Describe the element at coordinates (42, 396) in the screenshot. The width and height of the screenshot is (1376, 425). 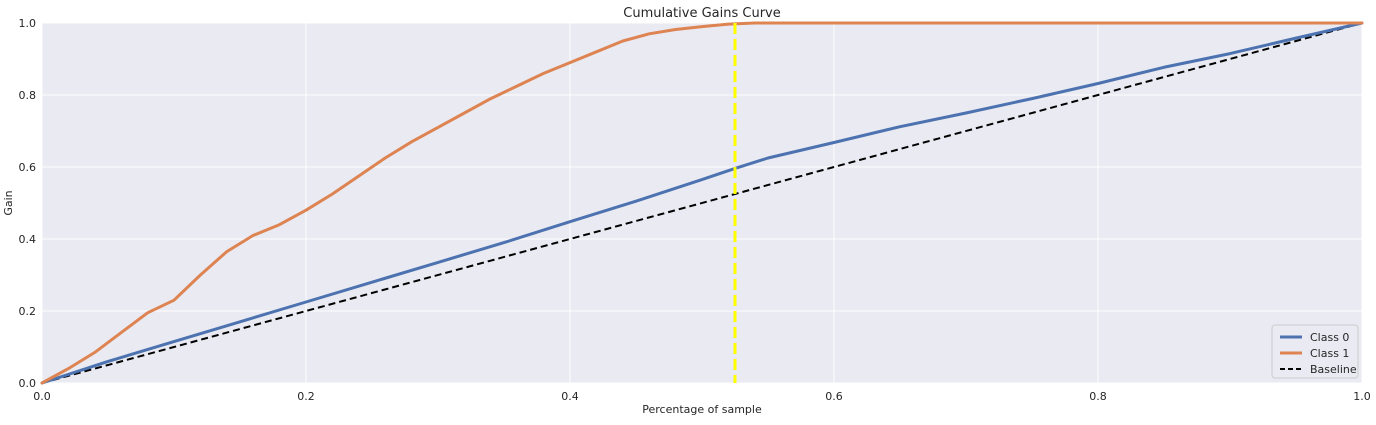
I see `x-tick-label: 0.0` at that location.